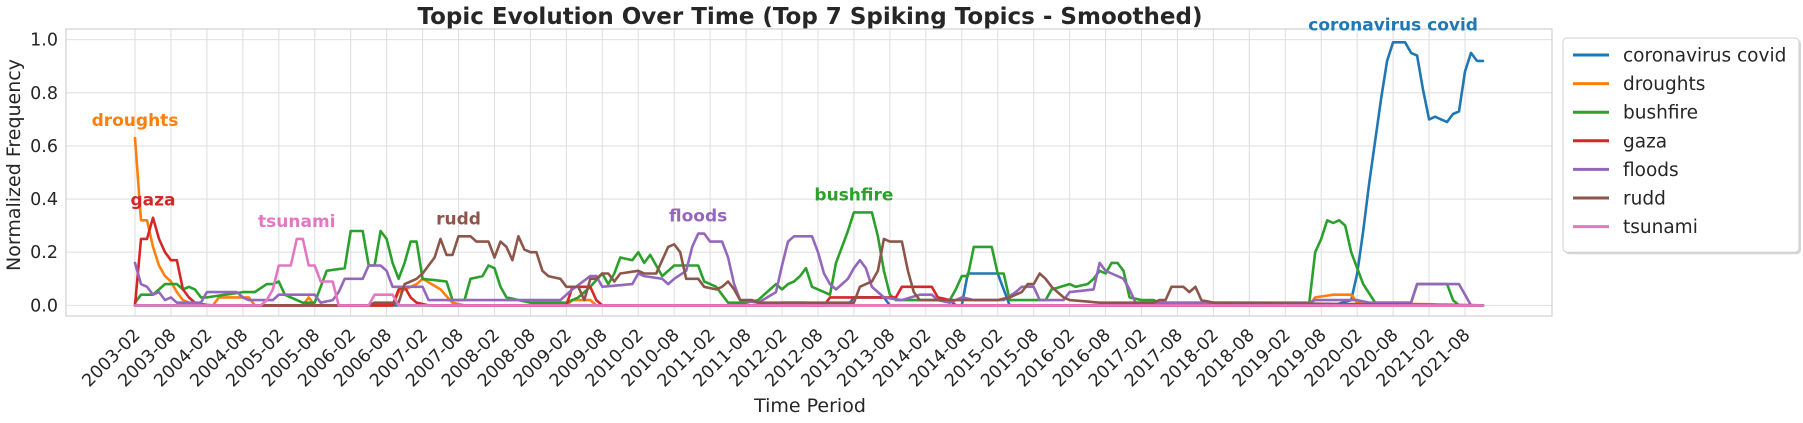 The image size is (1803, 423). What do you see at coordinates (44, 41) in the screenshot?
I see `y-tick-label: 1.0` at bounding box center [44, 41].